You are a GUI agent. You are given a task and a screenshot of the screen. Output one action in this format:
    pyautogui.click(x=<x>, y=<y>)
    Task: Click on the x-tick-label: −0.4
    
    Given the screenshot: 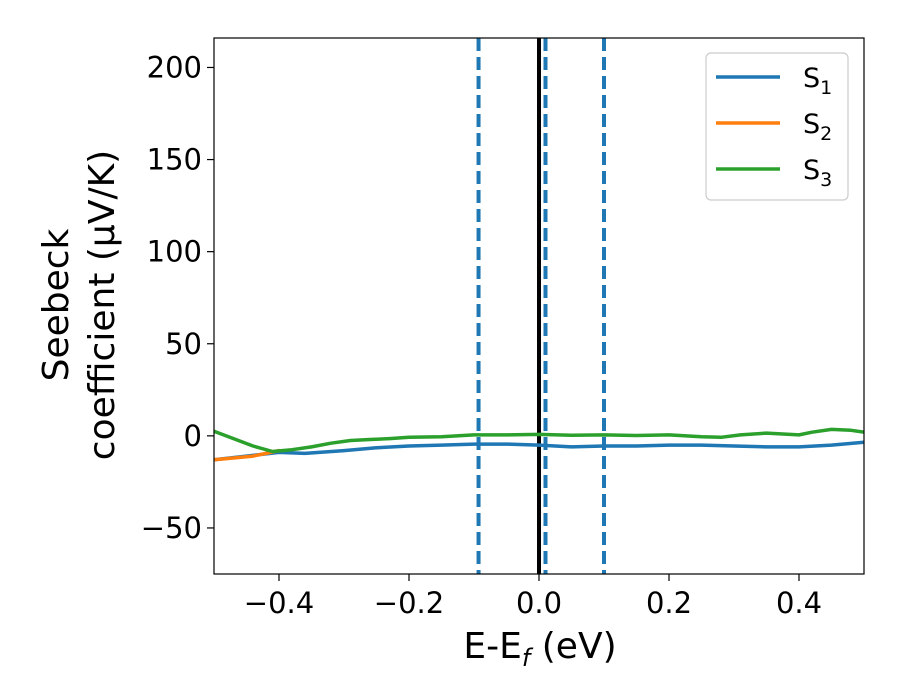 What is the action you would take?
    pyautogui.click(x=279, y=603)
    